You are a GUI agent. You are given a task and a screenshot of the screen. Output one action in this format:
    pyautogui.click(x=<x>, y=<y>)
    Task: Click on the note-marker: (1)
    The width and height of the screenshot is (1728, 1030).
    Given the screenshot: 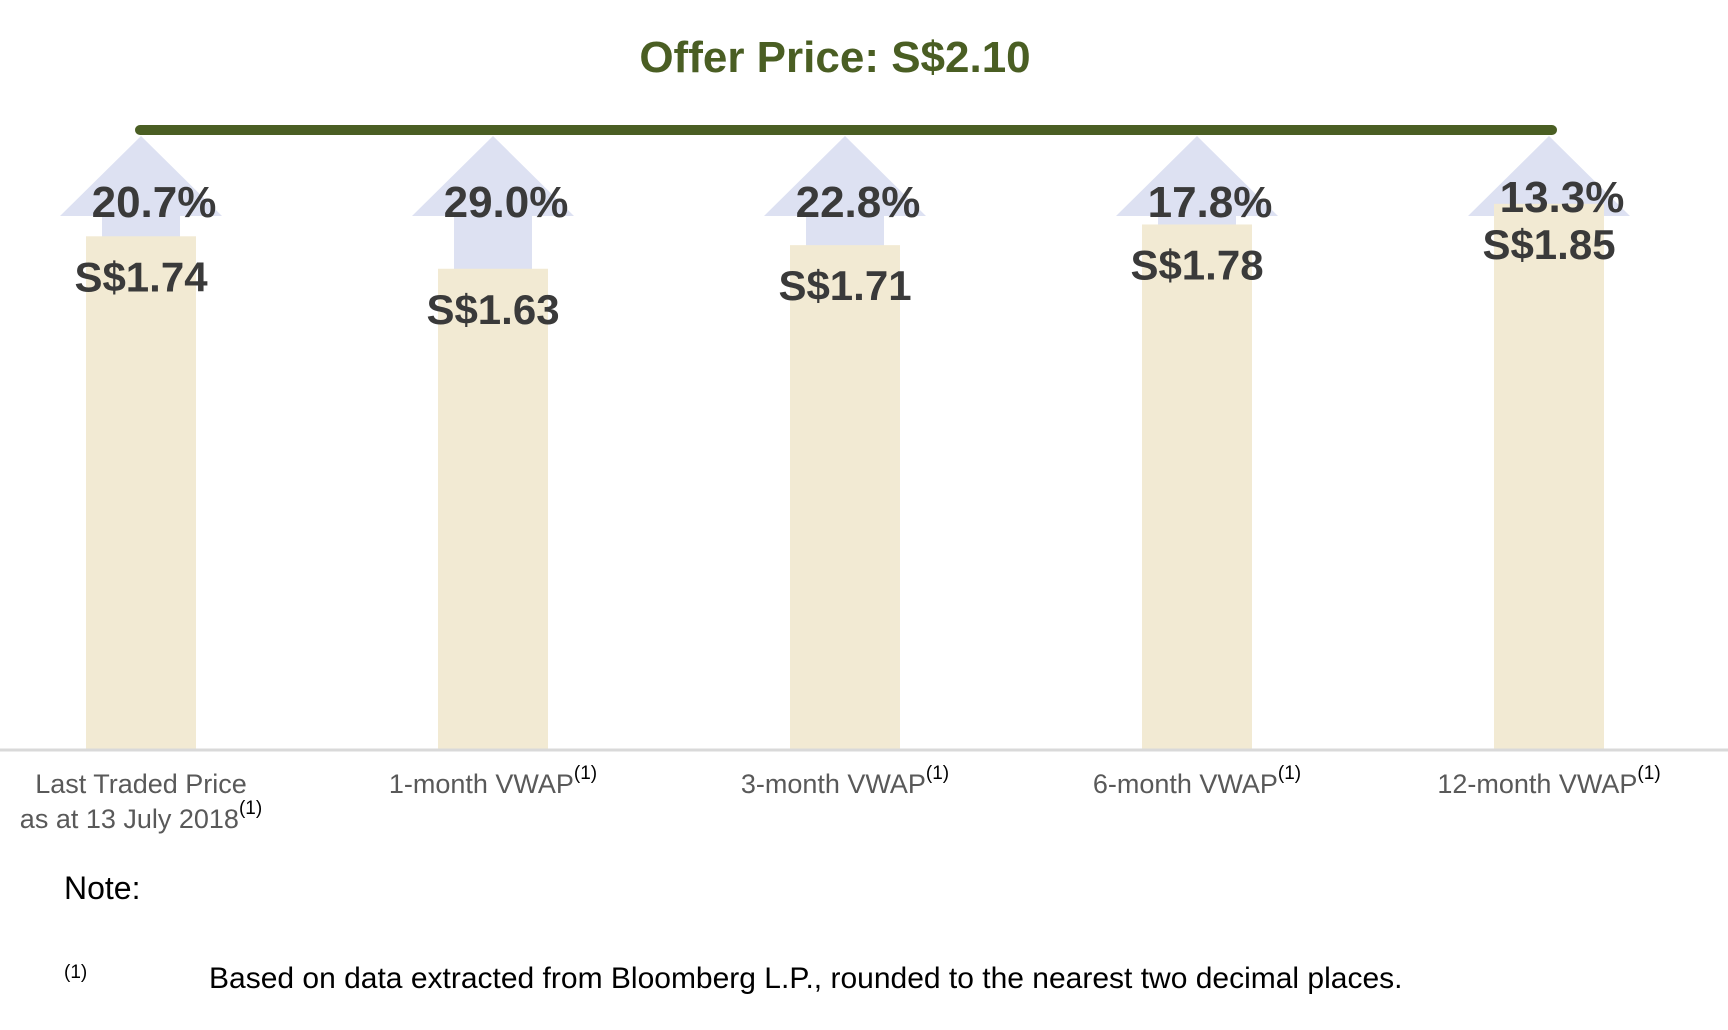 What is the action you would take?
    pyautogui.click(x=76, y=972)
    